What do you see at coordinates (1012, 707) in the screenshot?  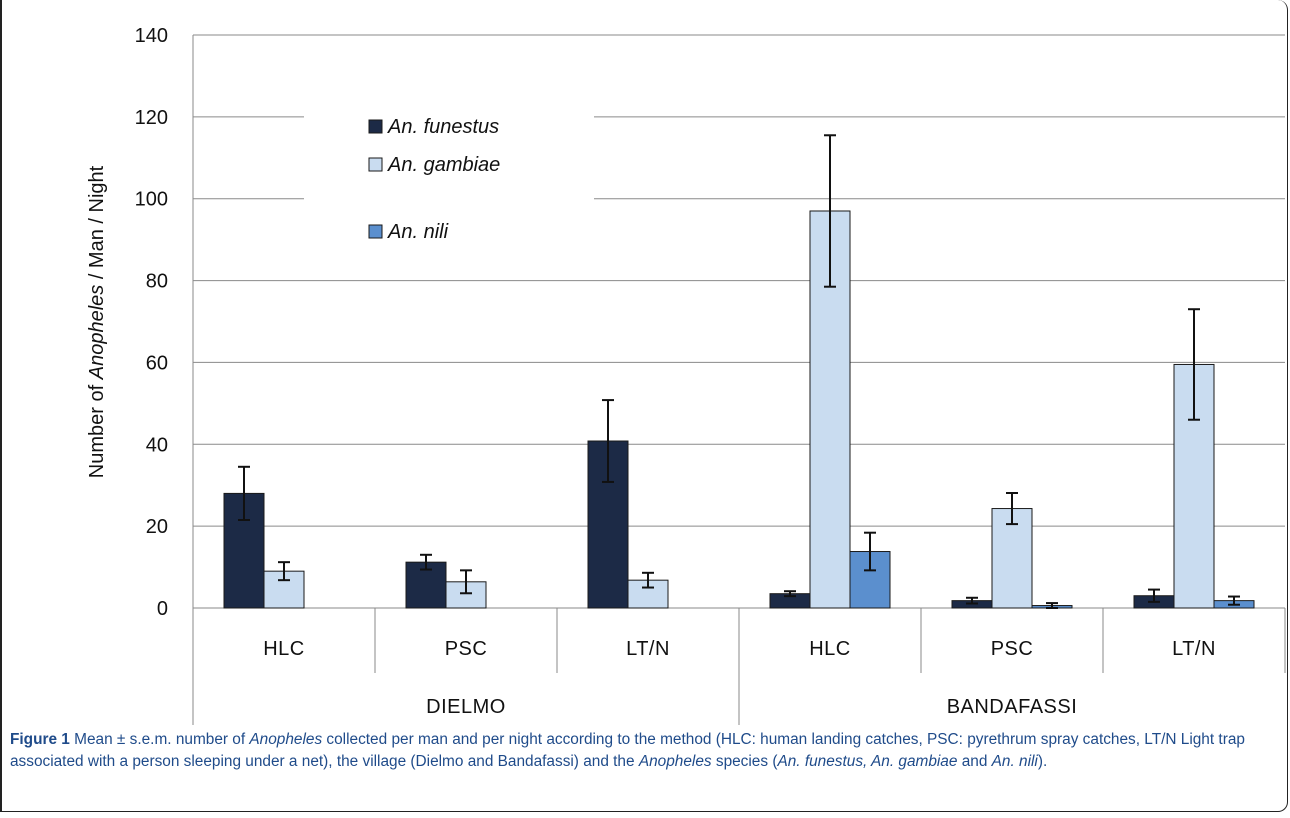 I see `x-group-label: BANDAFASSI` at bounding box center [1012, 707].